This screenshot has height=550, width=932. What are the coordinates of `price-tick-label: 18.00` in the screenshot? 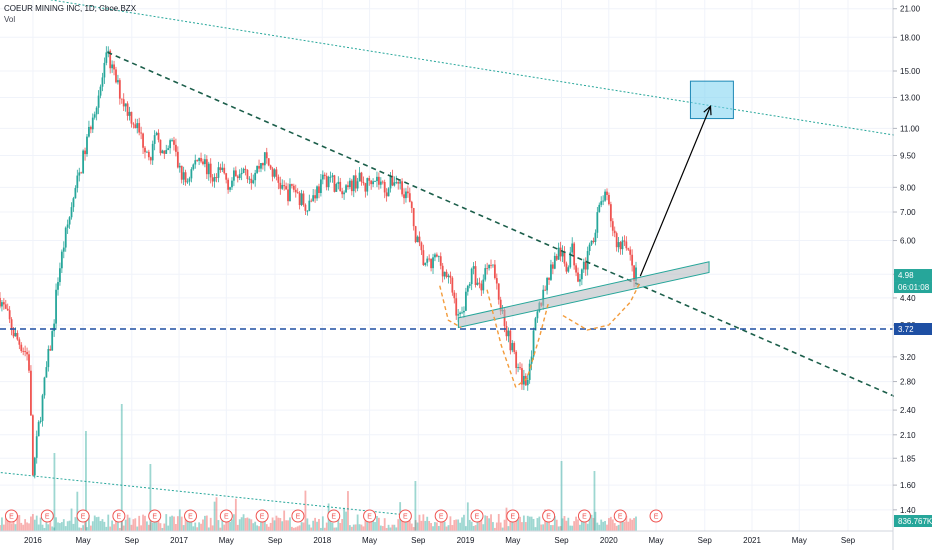 It's located at (910, 37).